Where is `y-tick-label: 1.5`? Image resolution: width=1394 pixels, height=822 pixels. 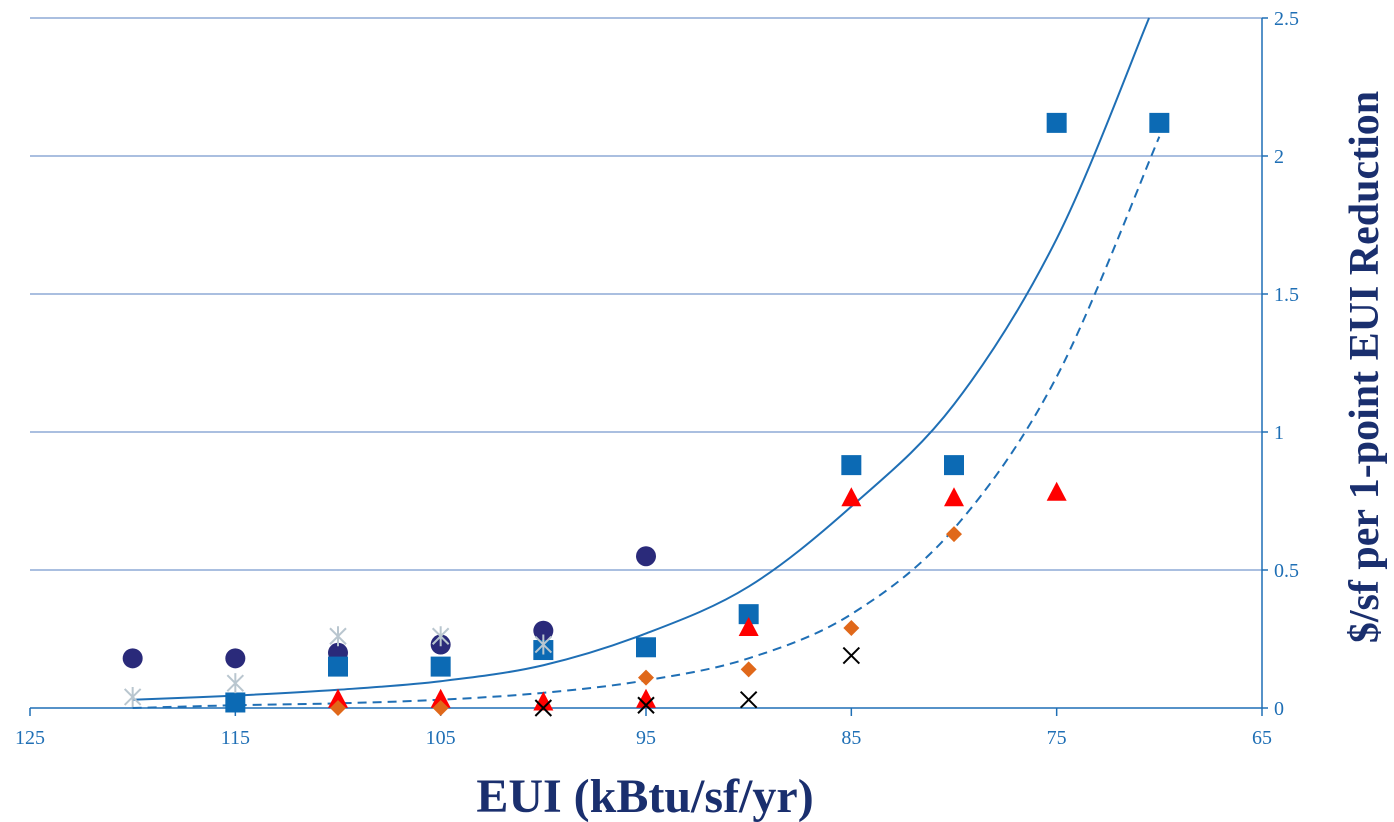 y-tick-label: 1.5 is located at coordinates (1286, 295).